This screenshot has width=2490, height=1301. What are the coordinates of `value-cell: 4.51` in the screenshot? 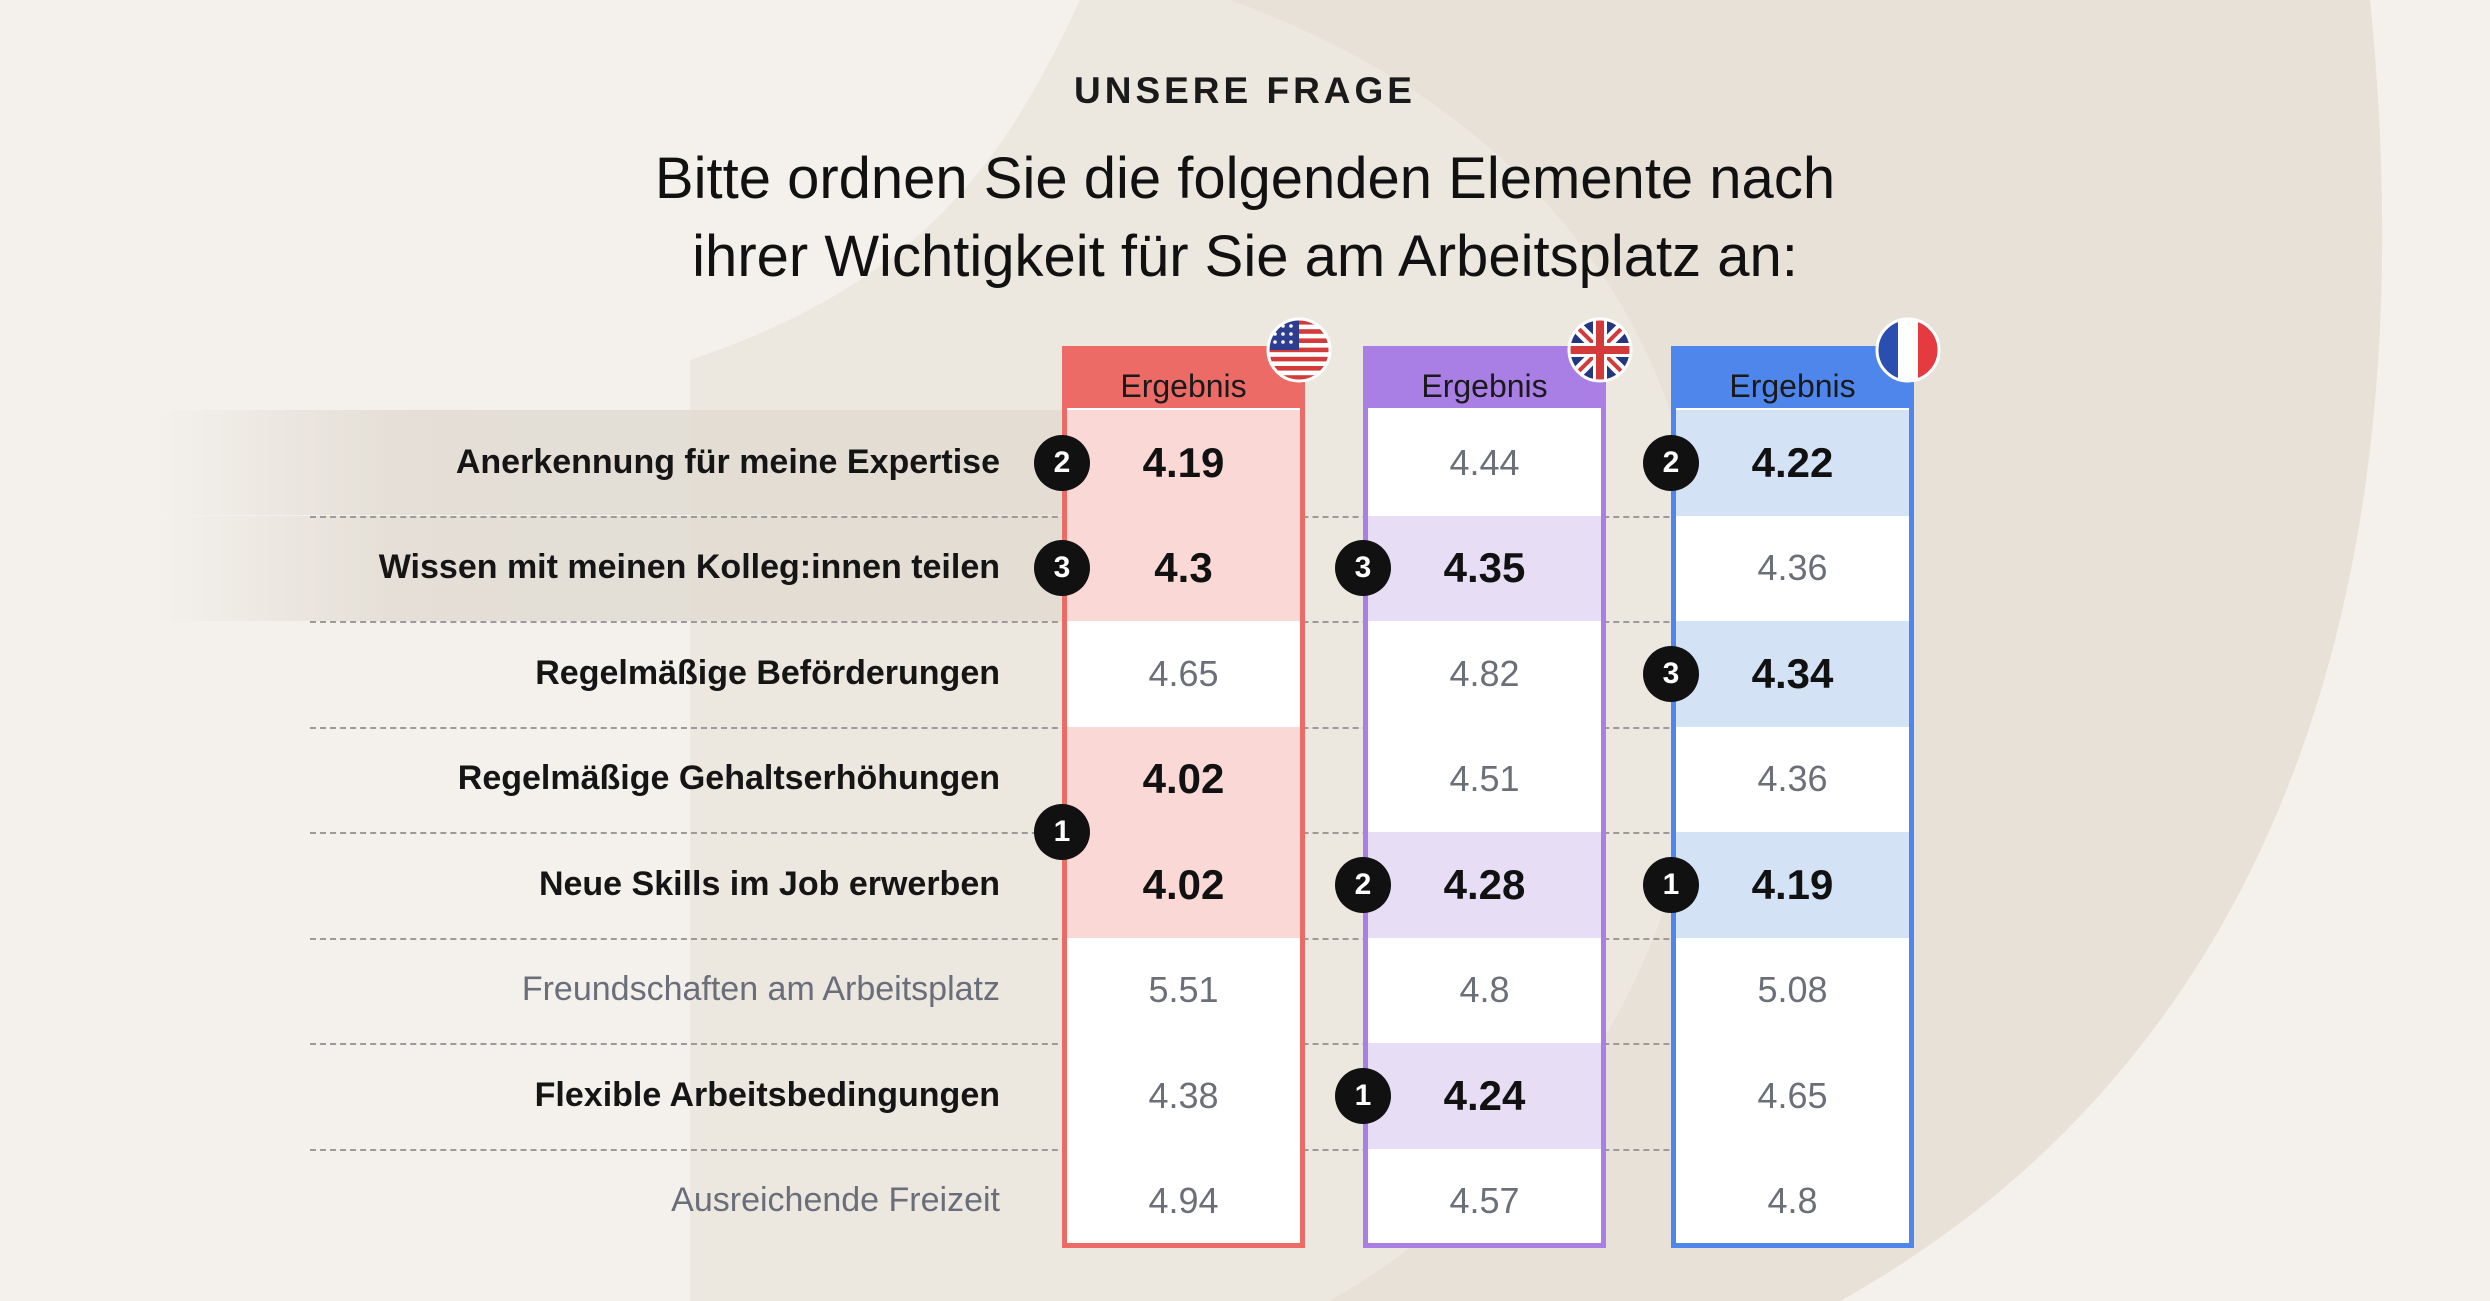 It's located at (1484, 779).